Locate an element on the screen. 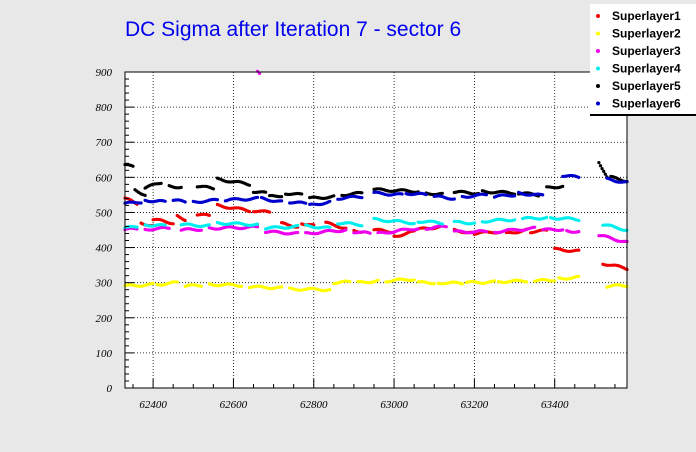 The image size is (696, 452). y-tick-label: 200 is located at coordinates (104, 319).